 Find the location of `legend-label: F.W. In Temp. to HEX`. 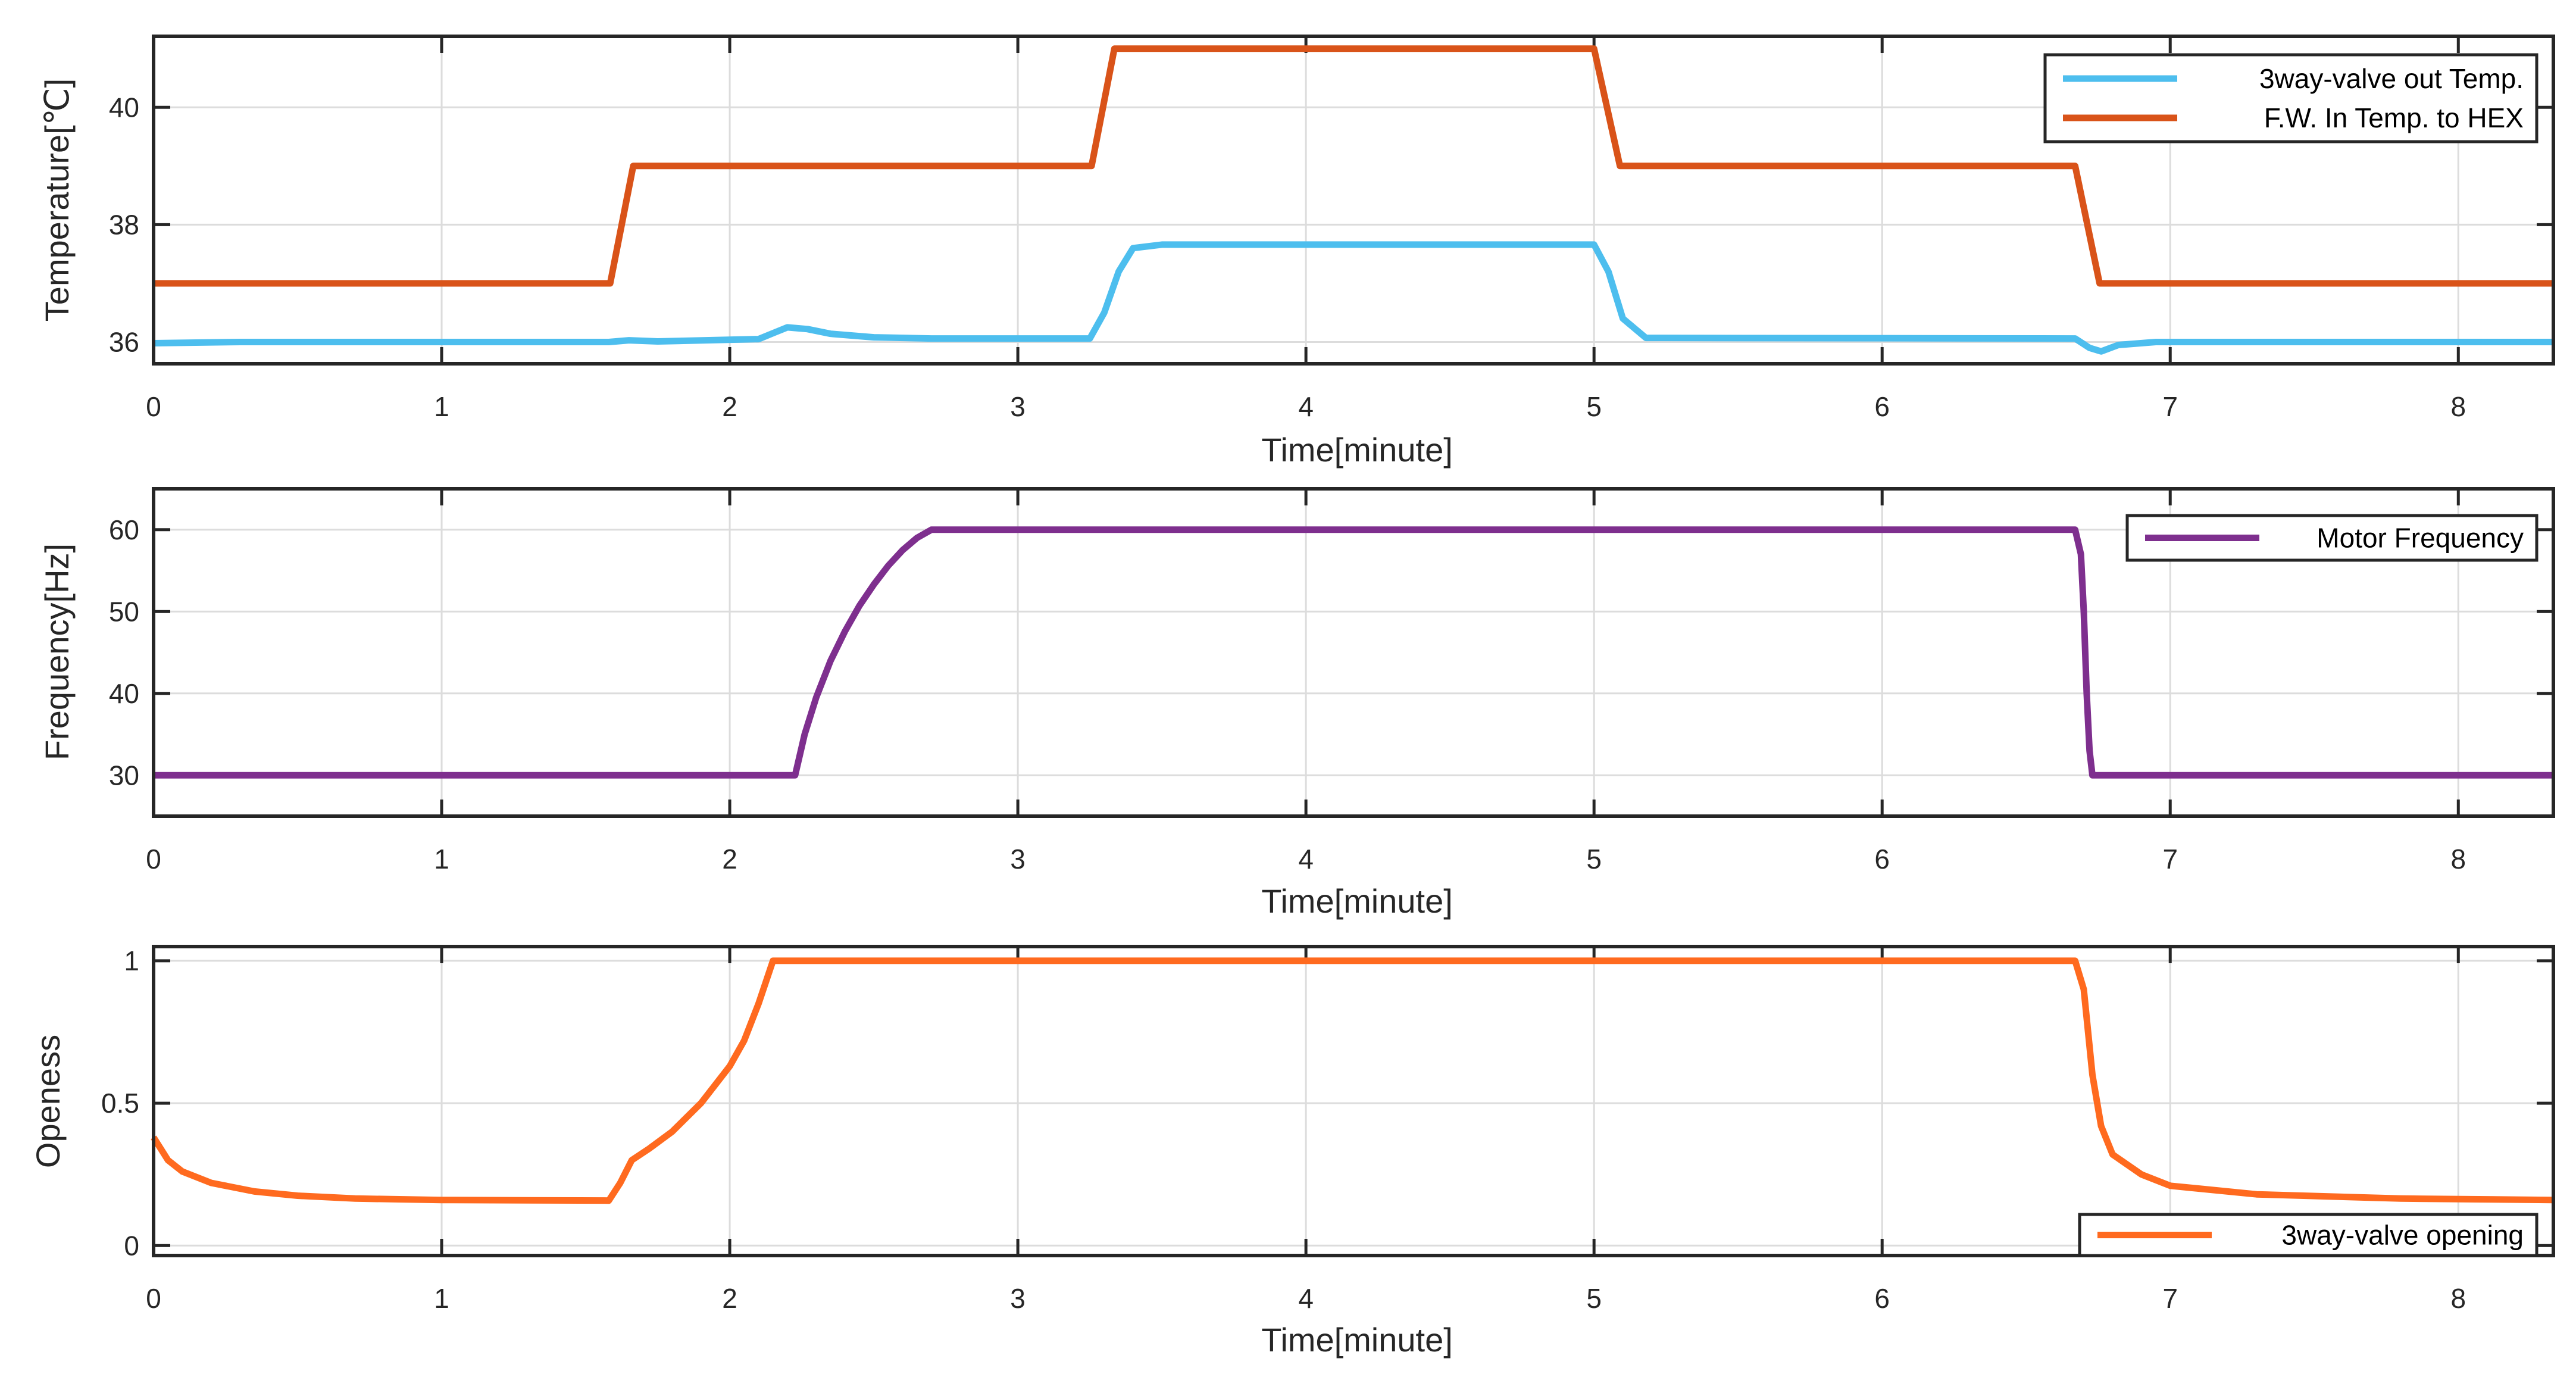

legend-label: F.W. In Temp. to HEX is located at coordinates (2394, 117).